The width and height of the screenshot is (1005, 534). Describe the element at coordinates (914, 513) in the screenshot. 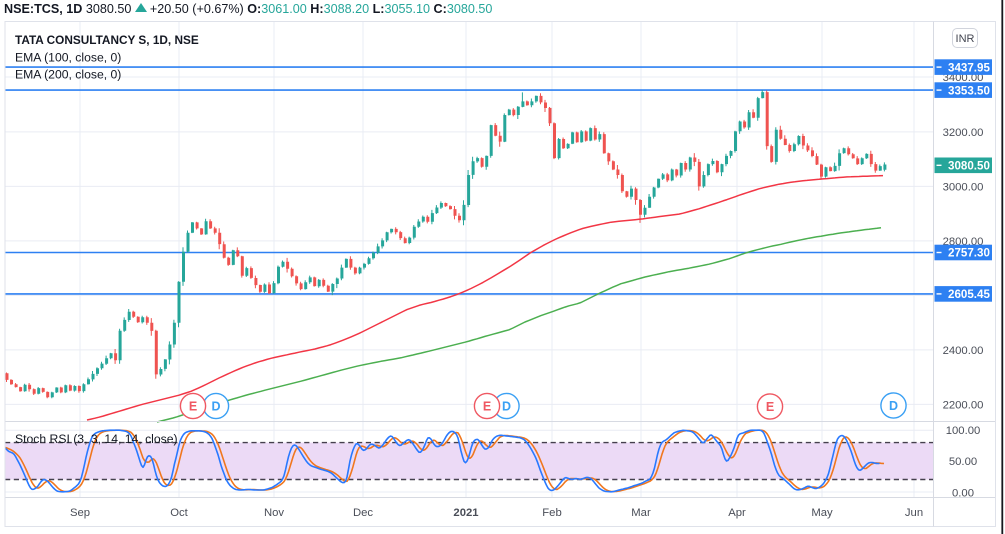

I see `svg-text: Jun` at that location.